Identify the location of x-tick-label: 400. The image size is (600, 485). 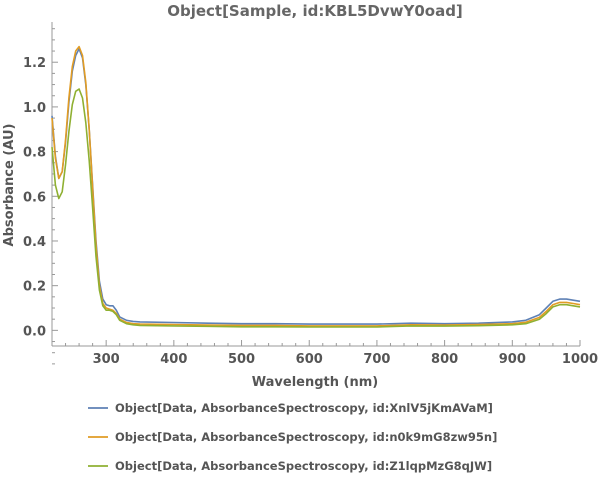
(173, 359).